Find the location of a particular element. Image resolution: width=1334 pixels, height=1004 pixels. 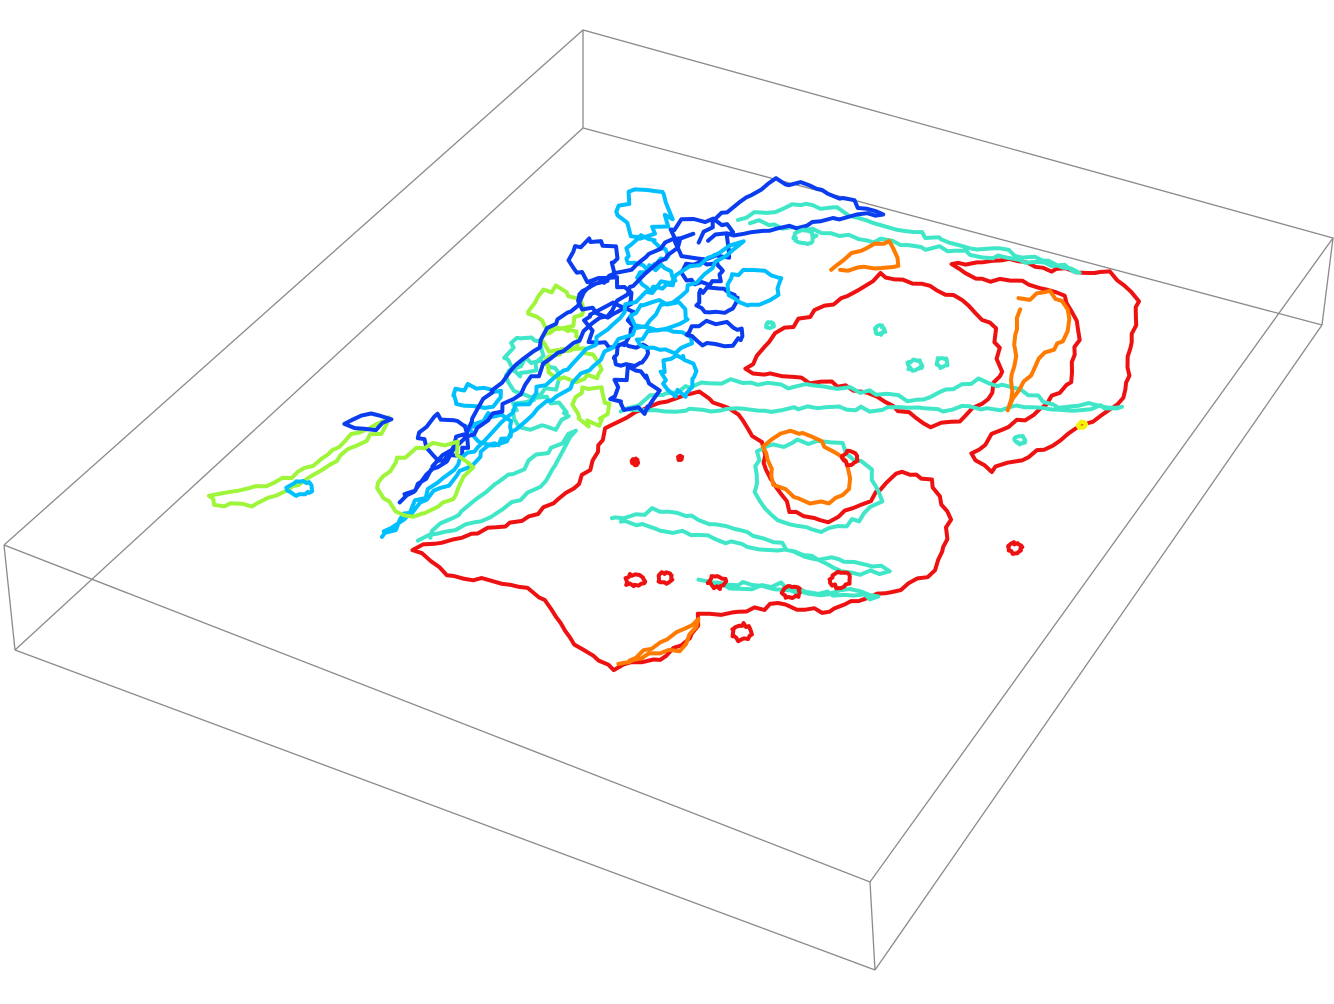

contour-teal-southcentral is located at coordinates (788, 589).